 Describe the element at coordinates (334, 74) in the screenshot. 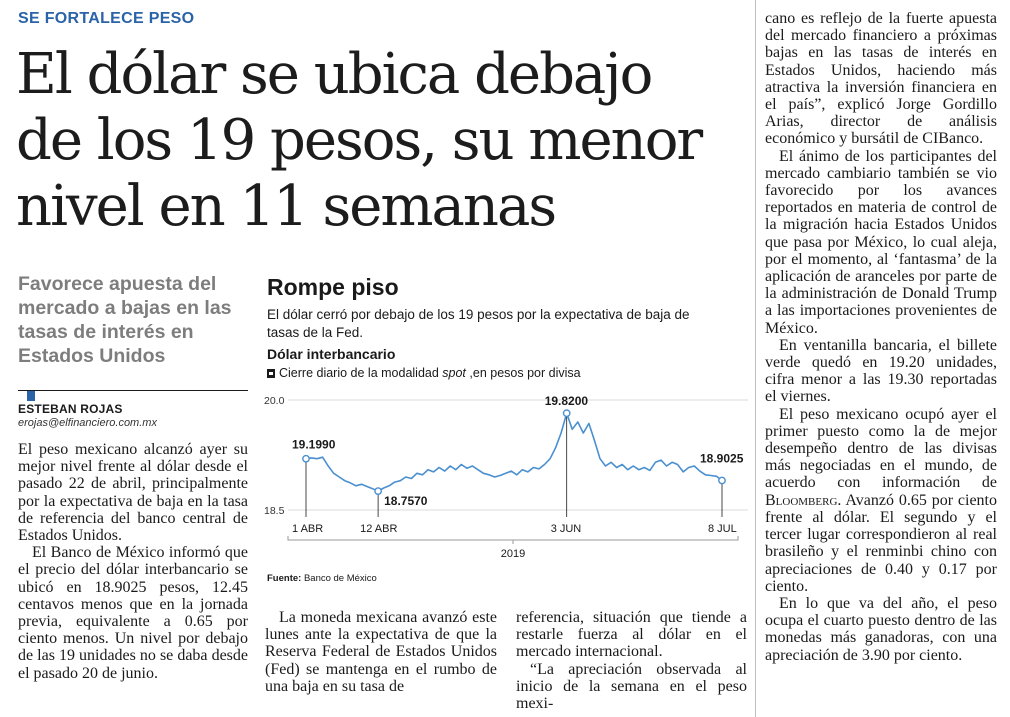

I see `headline-line-1: El dólar se ubica debajo` at that location.